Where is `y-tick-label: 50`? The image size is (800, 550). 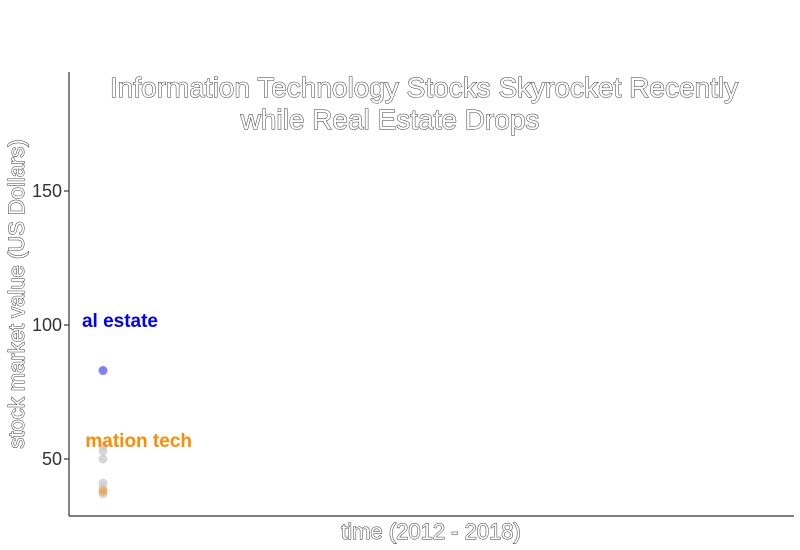 y-tick-label: 50 is located at coordinates (52, 459).